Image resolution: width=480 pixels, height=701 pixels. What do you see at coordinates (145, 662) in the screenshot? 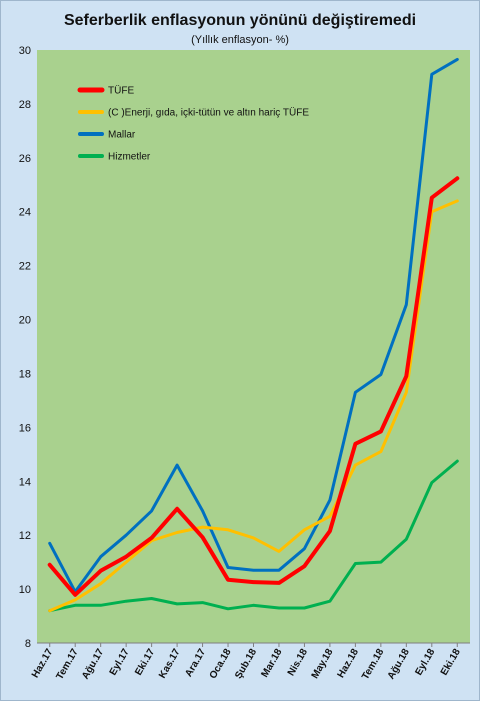
I see `x-tick-label: Eki.17` at bounding box center [145, 662].